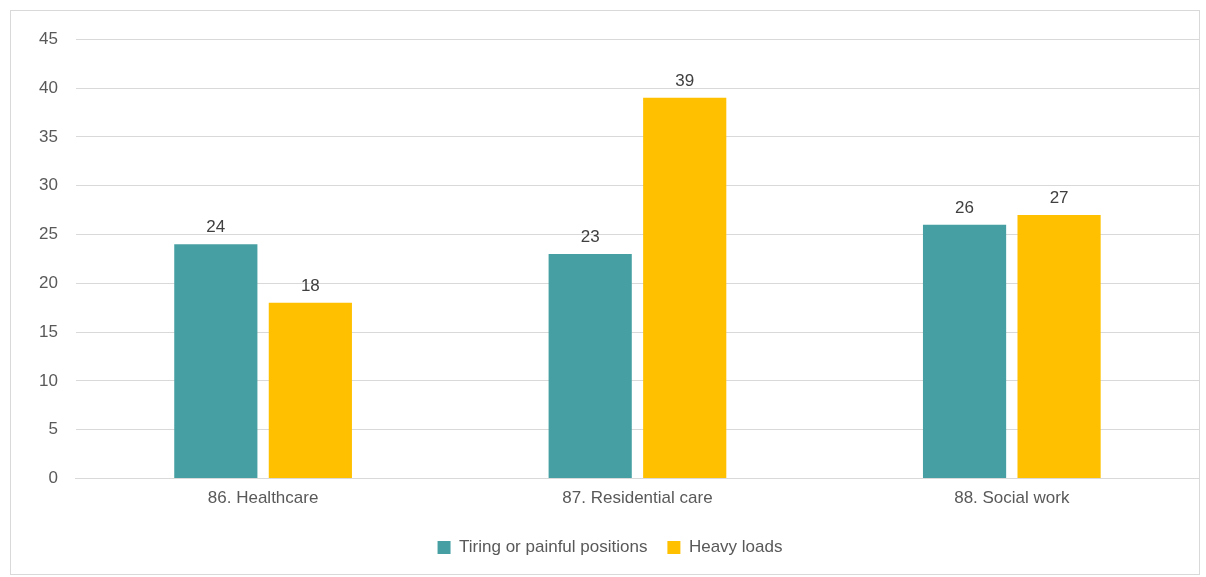  Describe the element at coordinates (48, 136) in the screenshot. I see `y-tick-label: 35` at that location.